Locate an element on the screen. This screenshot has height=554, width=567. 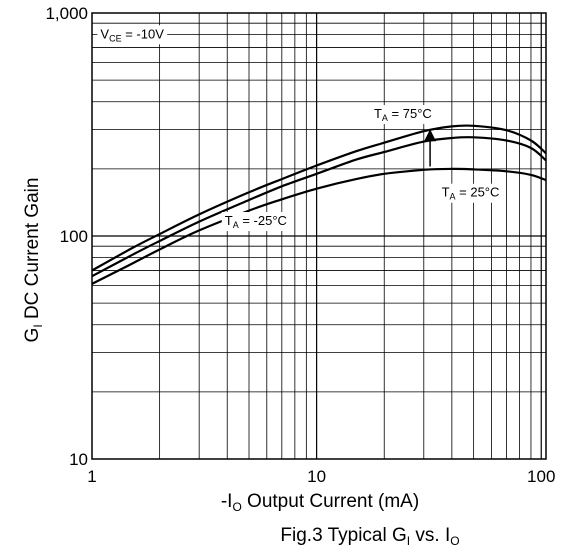
x-tick-label: 1 is located at coordinates (91, 476).